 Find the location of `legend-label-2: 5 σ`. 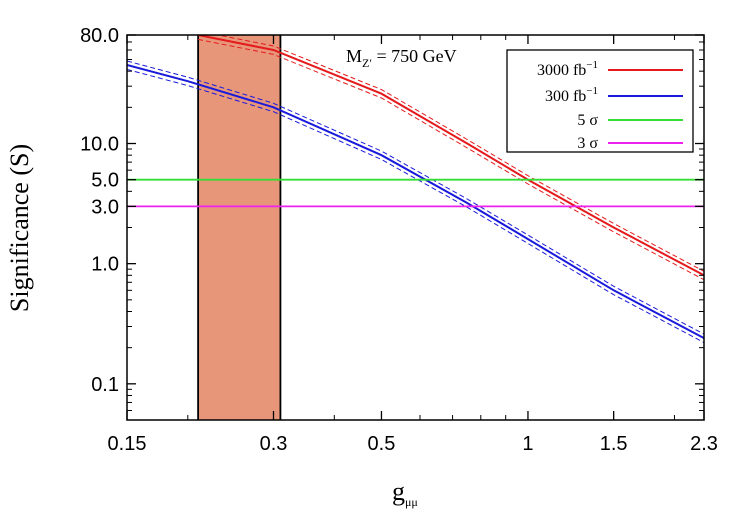

legend-label-2: 5 σ is located at coordinates (587, 120).